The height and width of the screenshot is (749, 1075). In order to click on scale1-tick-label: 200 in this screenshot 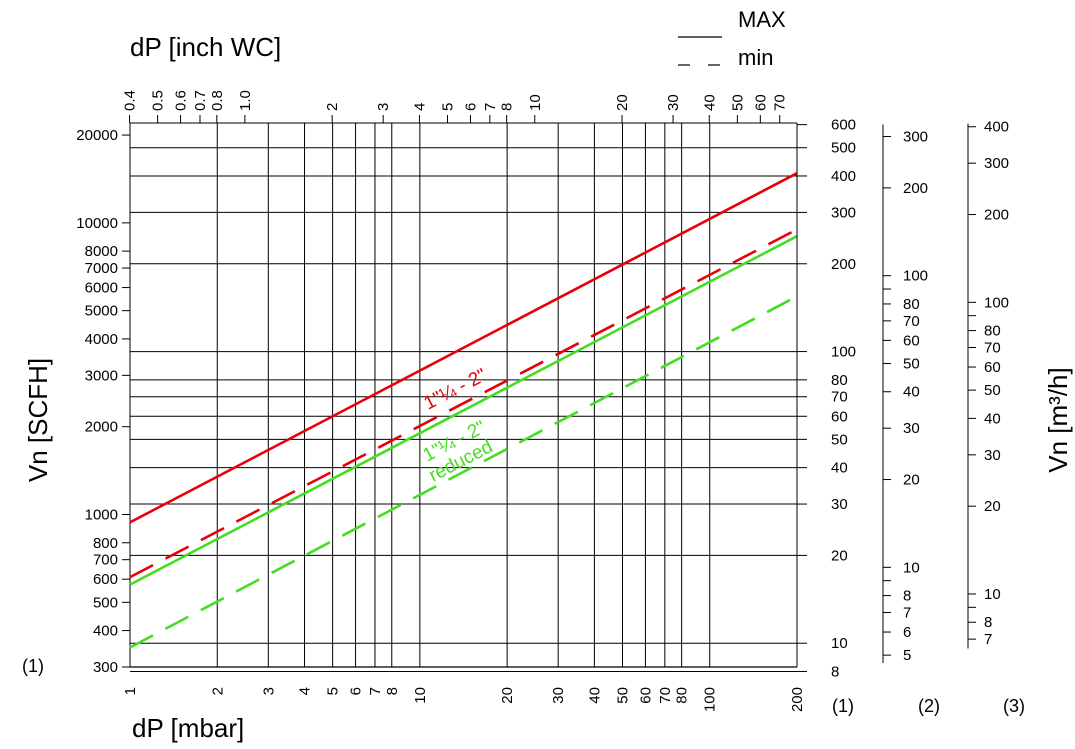, I will do `click(843, 264)`.